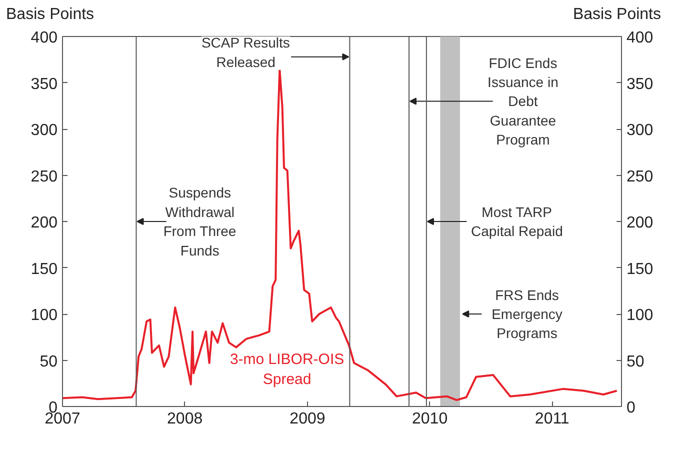 The width and height of the screenshot is (679, 476). I want to click on x-tick-label: 2011, so click(552, 419).